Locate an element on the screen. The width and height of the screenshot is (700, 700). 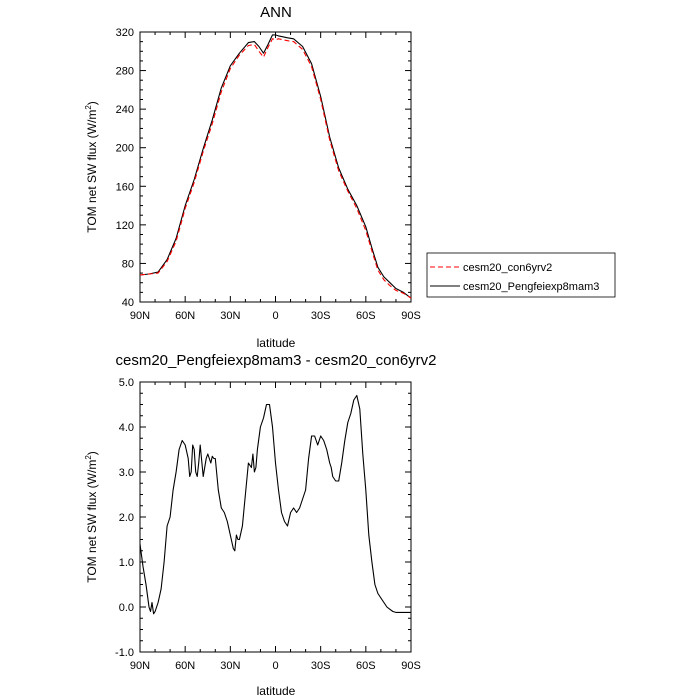
top-y-axis-label-main: TOM net SW flux (W/m is located at coordinates (92, 171).